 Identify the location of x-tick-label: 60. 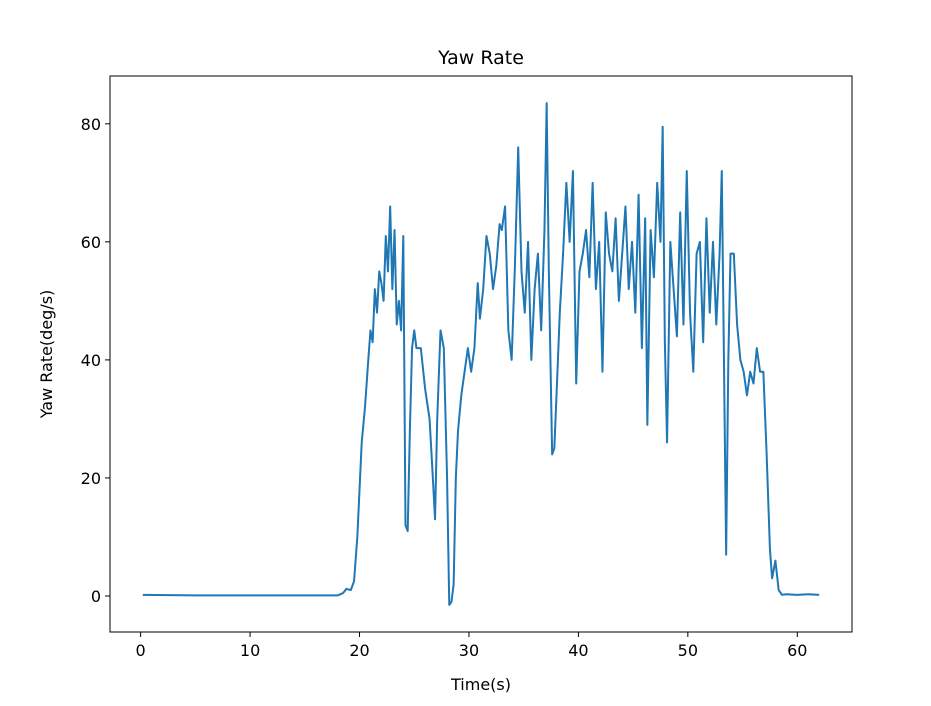
(797, 650).